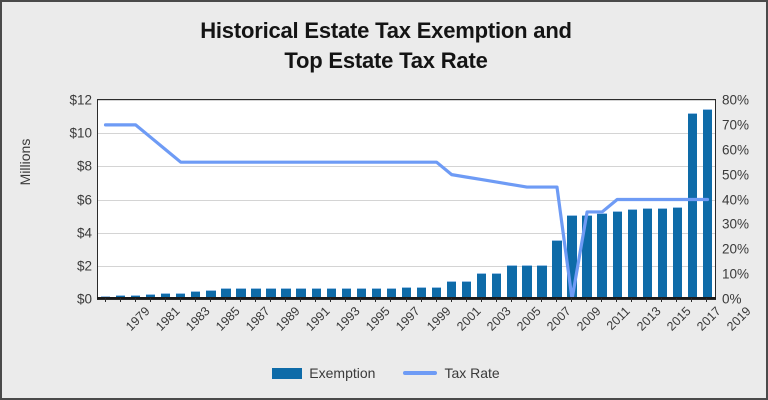  Describe the element at coordinates (438, 319) in the screenshot. I see `x-axis-tick-label: 1999` at that location.